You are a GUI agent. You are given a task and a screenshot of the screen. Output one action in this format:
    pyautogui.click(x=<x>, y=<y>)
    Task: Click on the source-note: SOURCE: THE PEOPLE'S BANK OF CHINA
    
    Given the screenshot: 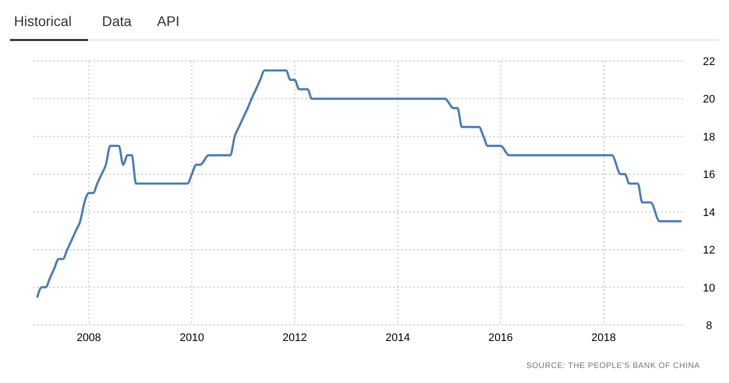 What is the action you would take?
    pyautogui.click(x=613, y=365)
    